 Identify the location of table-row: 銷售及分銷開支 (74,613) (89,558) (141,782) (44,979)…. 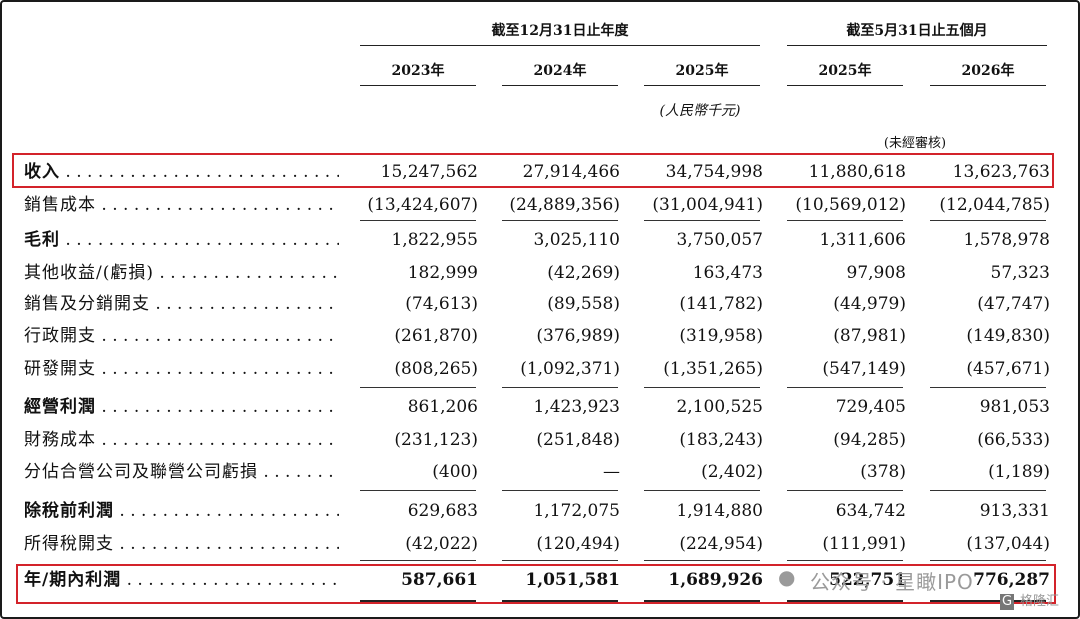
(540, 304).